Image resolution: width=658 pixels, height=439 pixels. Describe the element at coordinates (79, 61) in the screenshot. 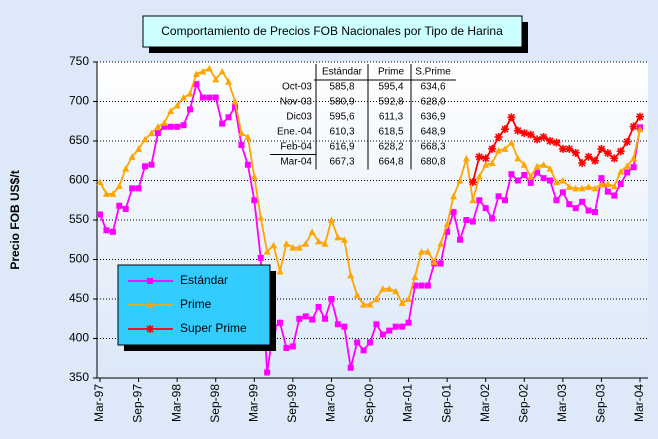

I see `y-tick-label: 750` at that location.